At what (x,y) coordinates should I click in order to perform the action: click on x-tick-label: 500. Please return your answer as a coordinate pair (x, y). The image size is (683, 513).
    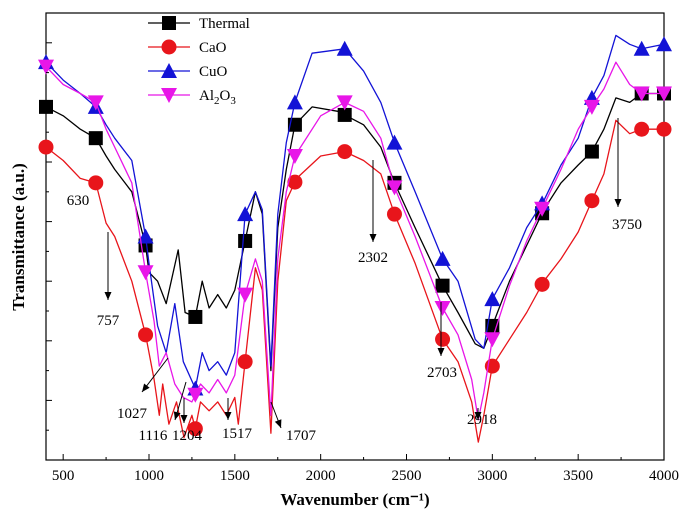
    Looking at the image, I should click on (63, 476).